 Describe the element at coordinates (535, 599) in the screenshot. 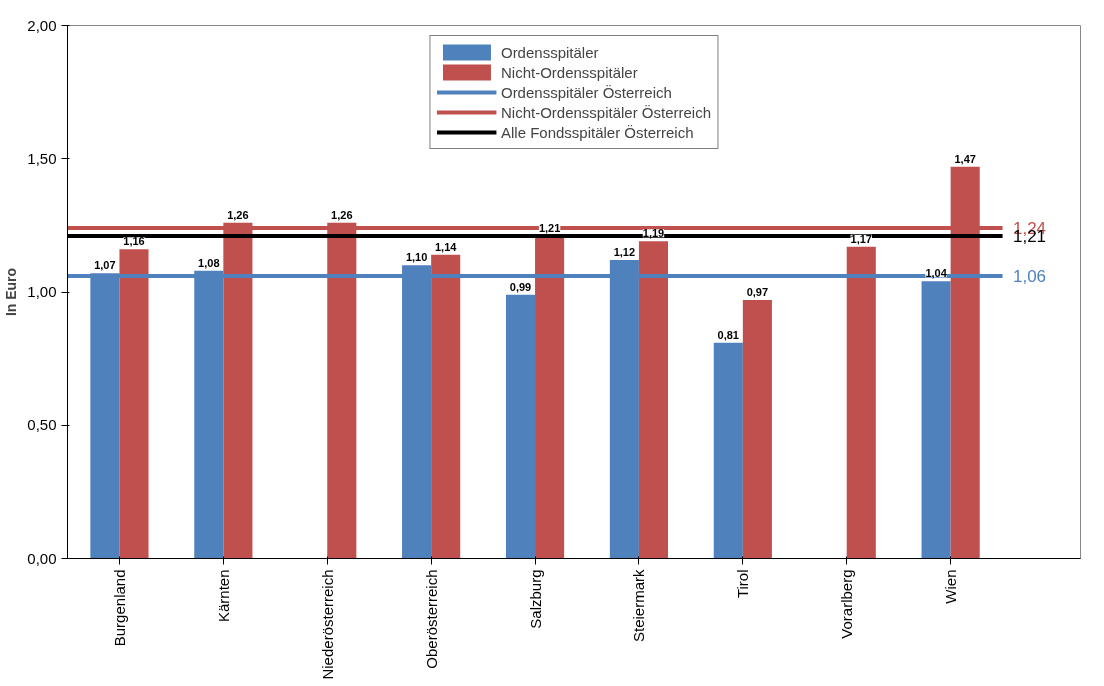

I see `x-tick-label: Salzburg` at that location.